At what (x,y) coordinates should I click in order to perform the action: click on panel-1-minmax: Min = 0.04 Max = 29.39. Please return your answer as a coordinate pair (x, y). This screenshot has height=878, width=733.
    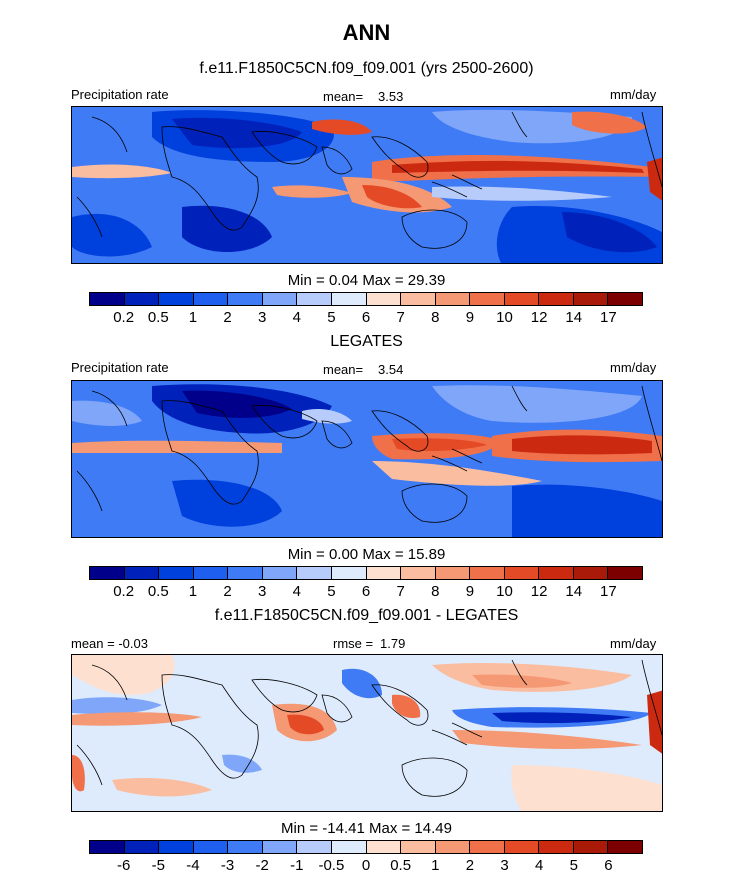
    Looking at the image, I should click on (366, 280).